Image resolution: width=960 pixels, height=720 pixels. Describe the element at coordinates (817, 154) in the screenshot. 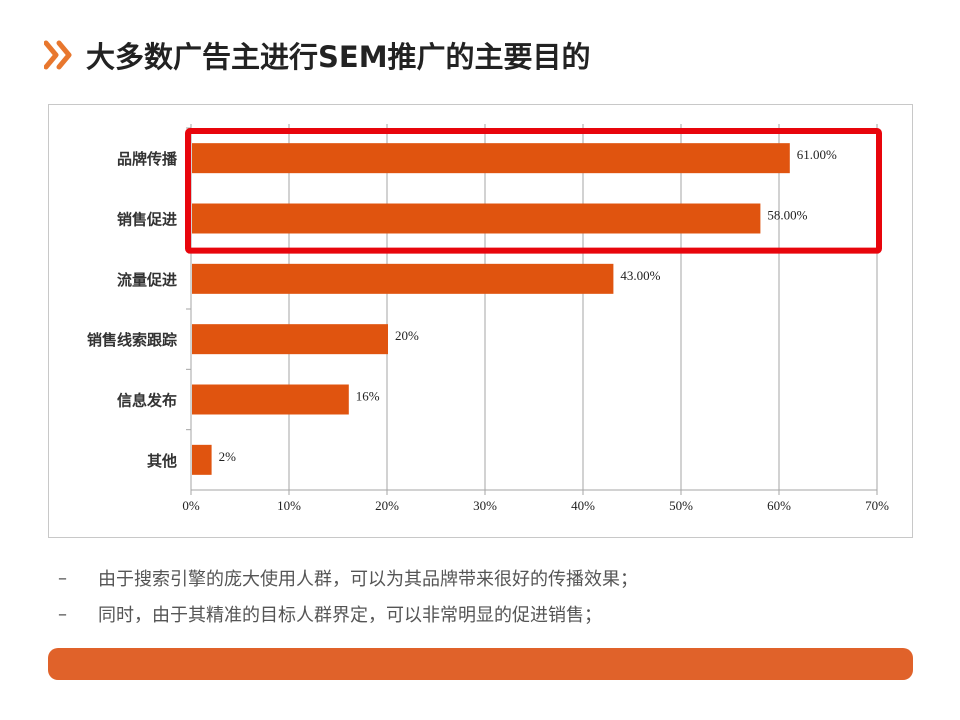

I see `data-label: 61.00%` at that location.